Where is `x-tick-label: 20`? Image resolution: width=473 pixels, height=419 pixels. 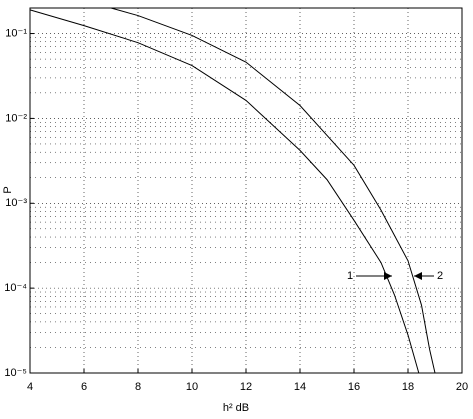
x-tick-label: 20 is located at coordinates (462, 387).